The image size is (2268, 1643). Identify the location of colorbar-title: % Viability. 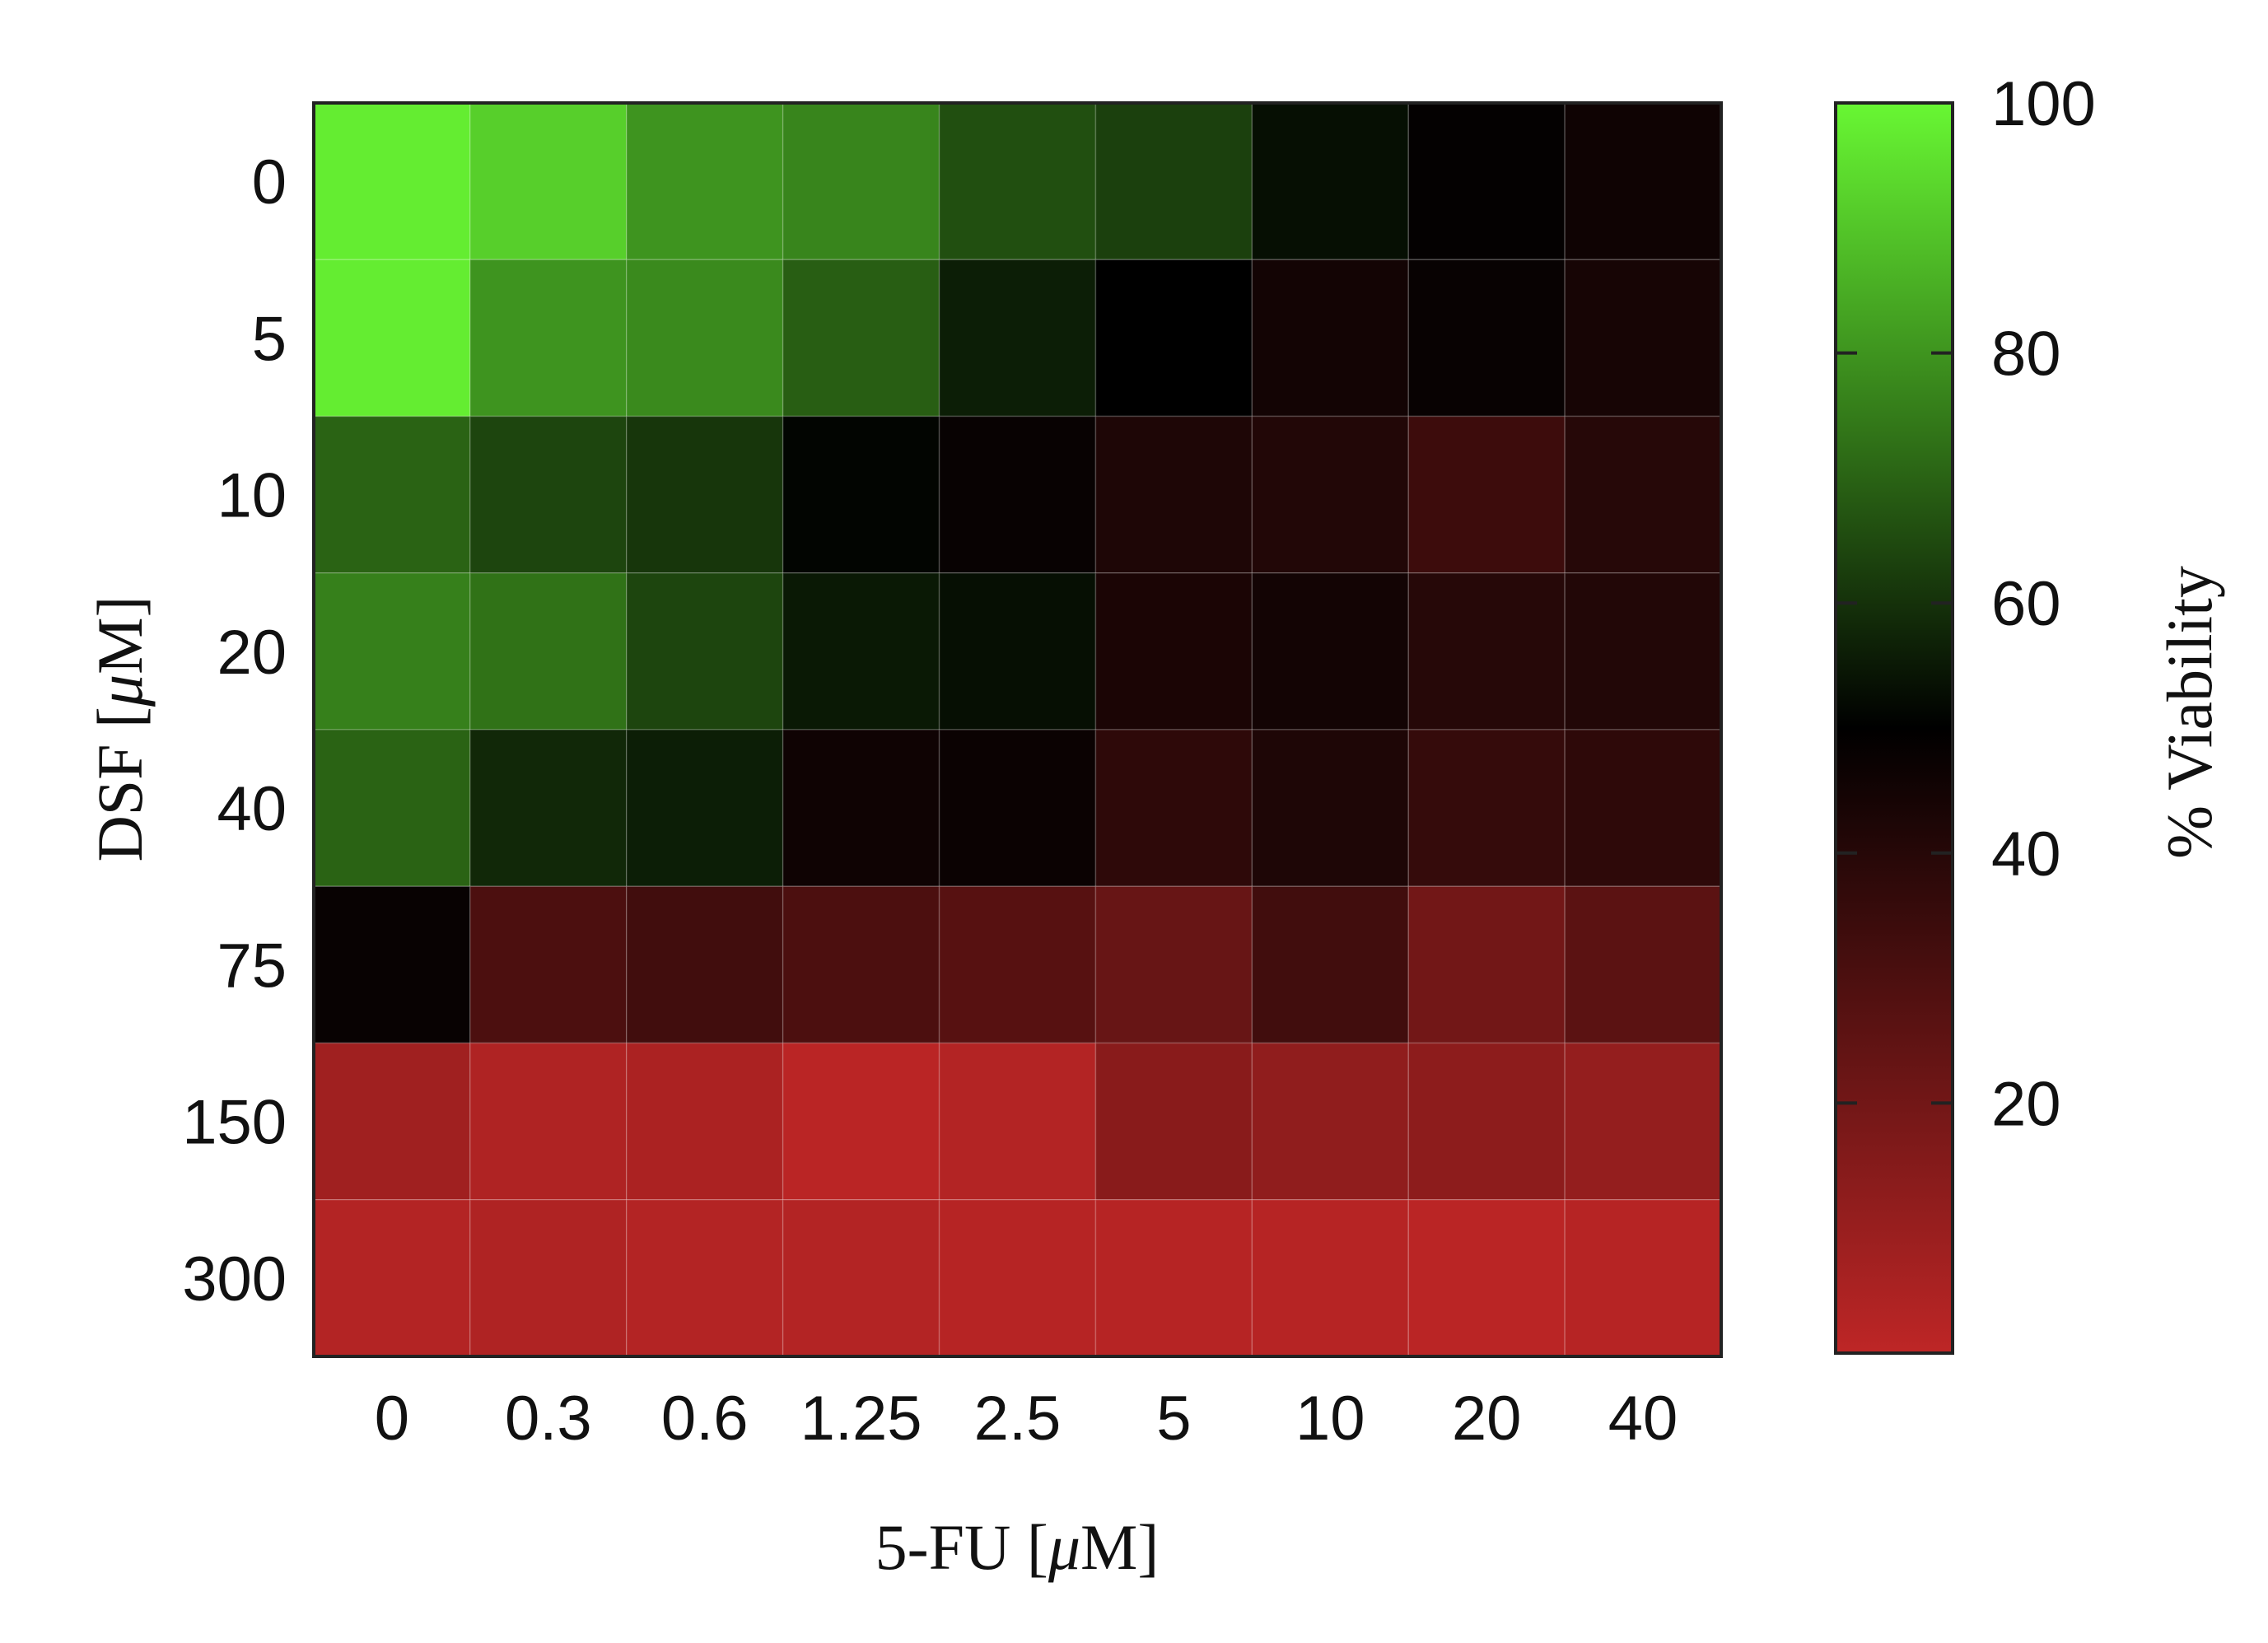
(2189, 713).